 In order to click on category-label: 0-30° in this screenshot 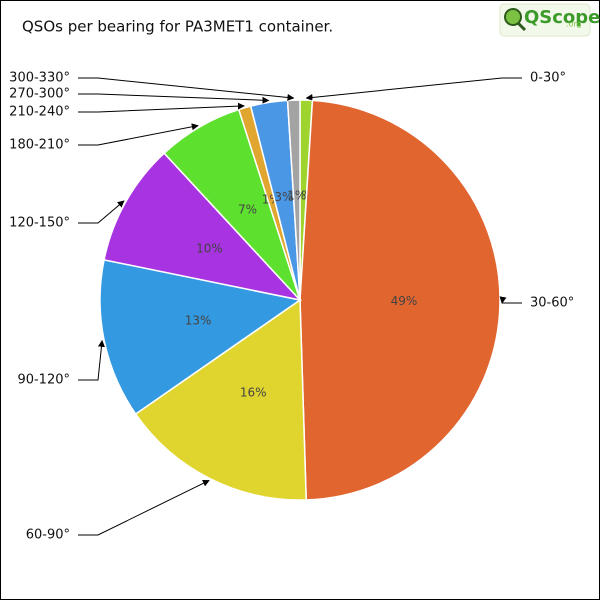, I will do `click(548, 78)`.